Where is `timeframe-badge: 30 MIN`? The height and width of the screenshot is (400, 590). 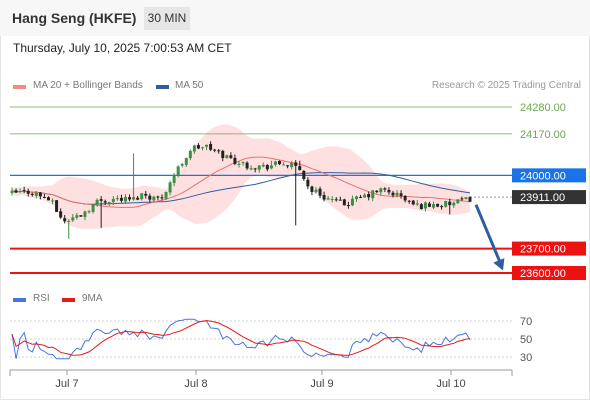
timeframe-badge: 30 MIN is located at coordinates (167, 18).